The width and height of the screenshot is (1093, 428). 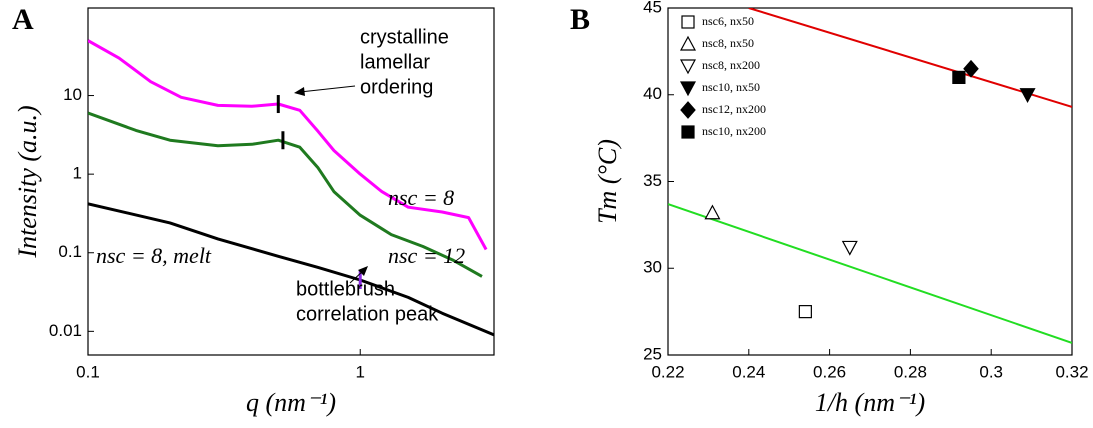 I want to click on annotation: crystalline, so click(x=404, y=37).